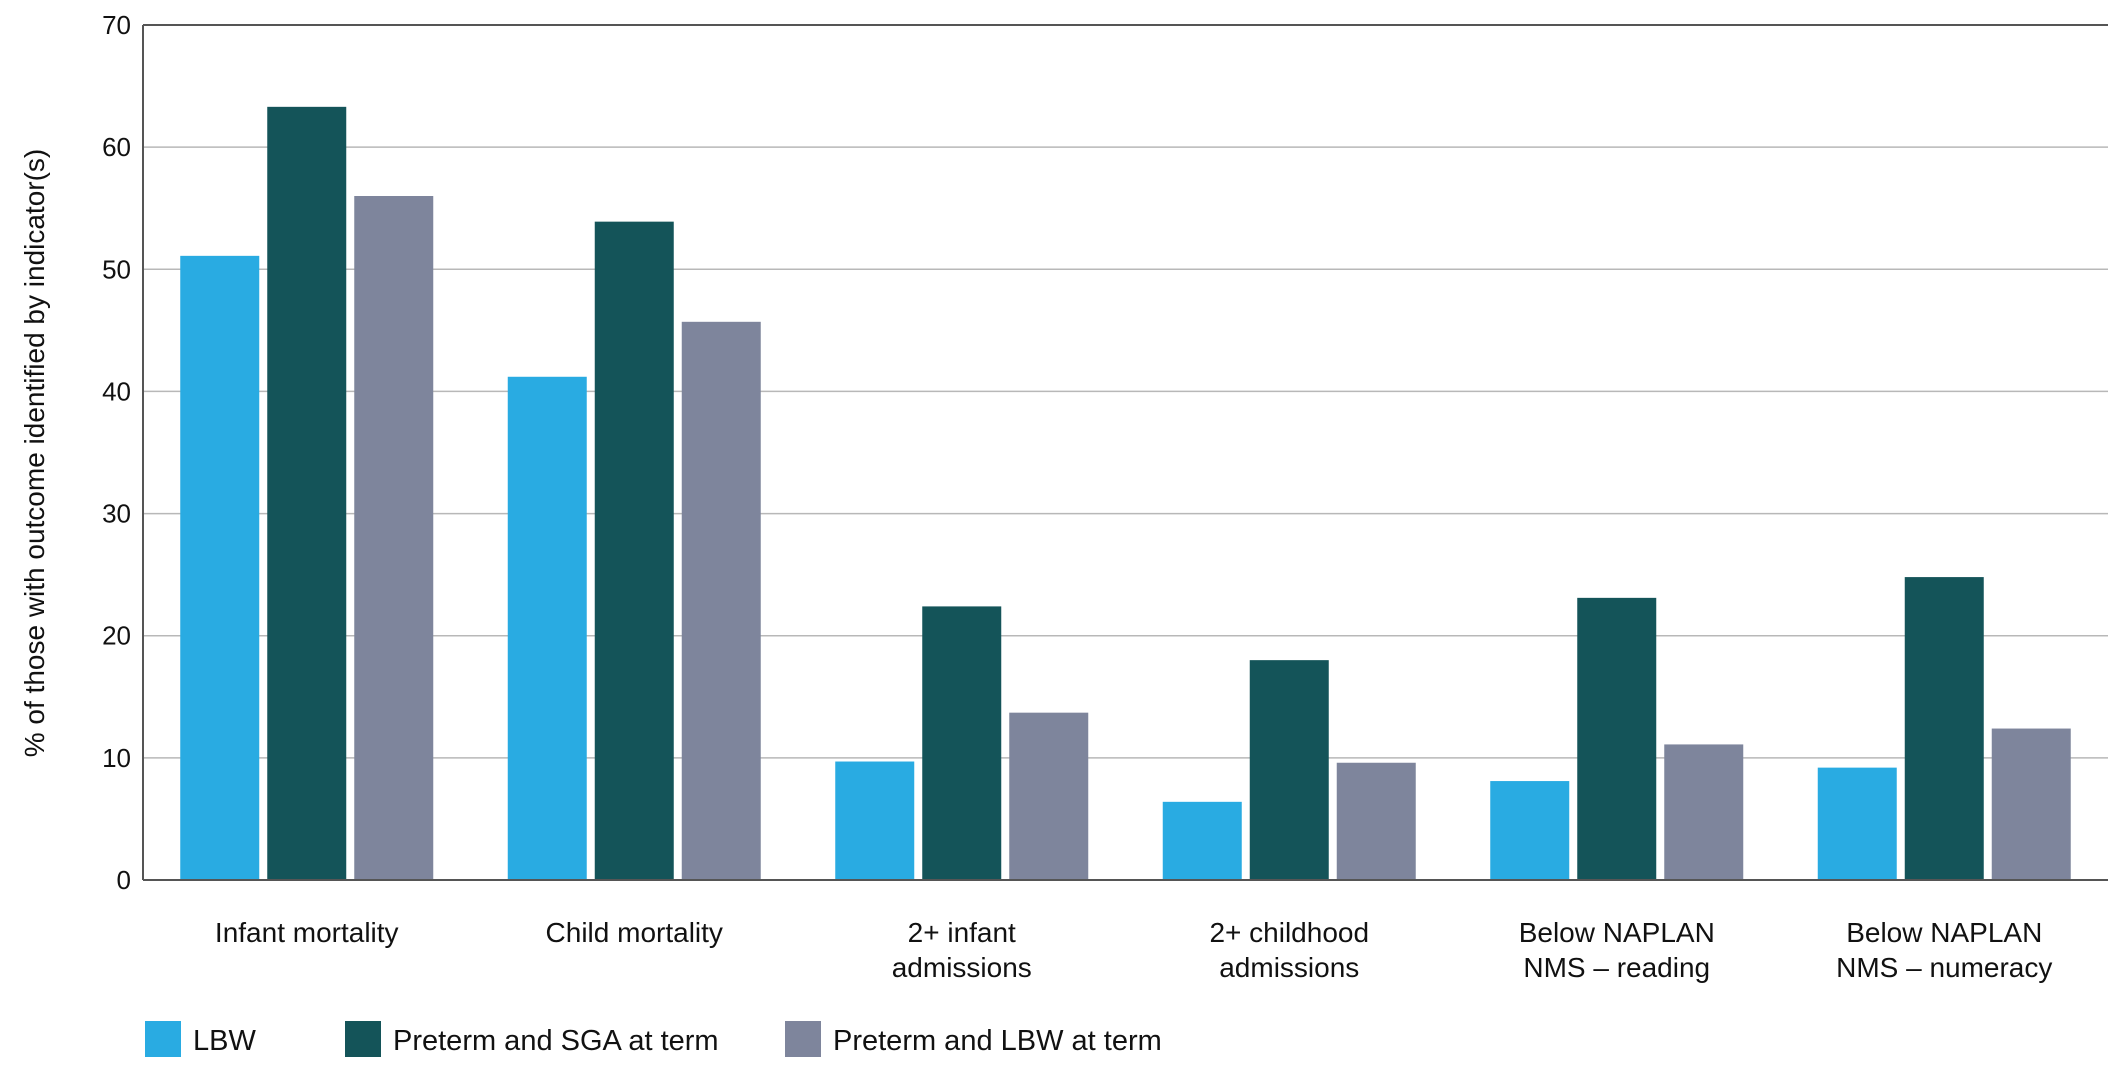  Describe the element at coordinates (116, 452) in the screenshot. I see `y-tick-labels: 0 10 20 30 40 50 60 70` at that location.